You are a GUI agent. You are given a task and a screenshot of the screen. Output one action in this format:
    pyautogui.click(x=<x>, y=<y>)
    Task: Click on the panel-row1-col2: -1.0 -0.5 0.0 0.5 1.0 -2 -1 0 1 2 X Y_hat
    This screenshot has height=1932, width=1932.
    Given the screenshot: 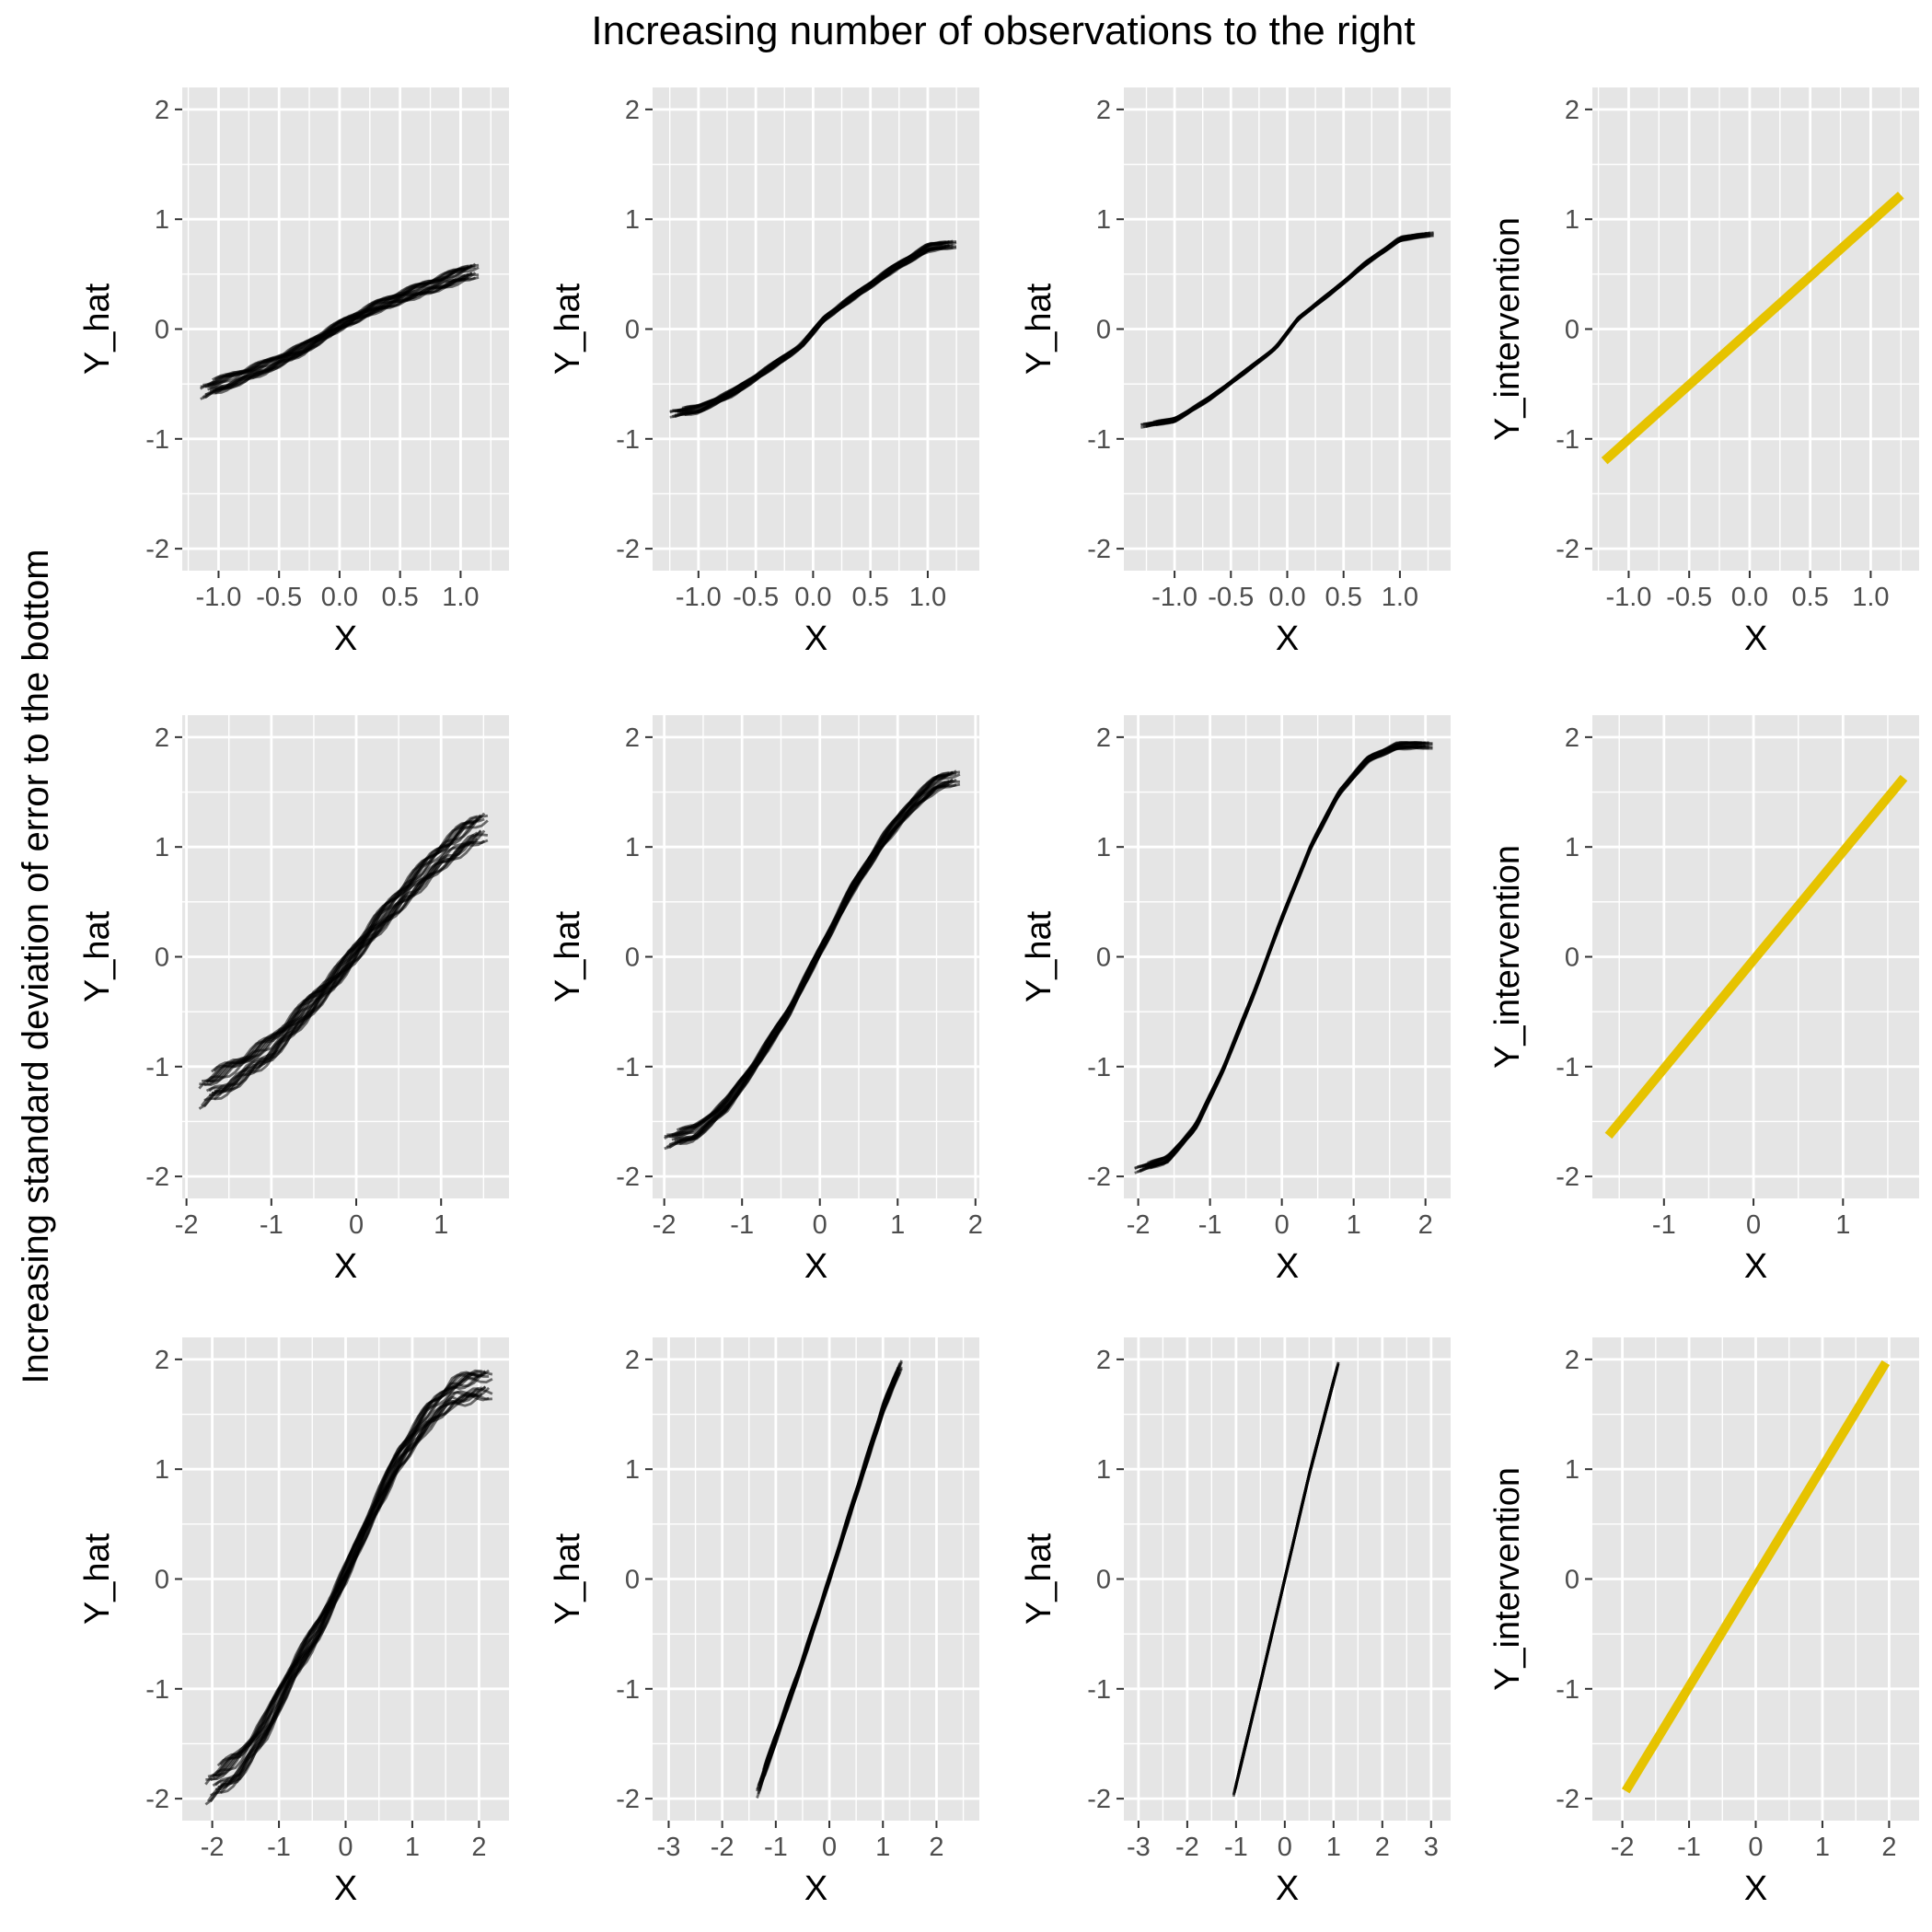 What is the action you would take?
    pyautogui.click(x=764, y=373)
    